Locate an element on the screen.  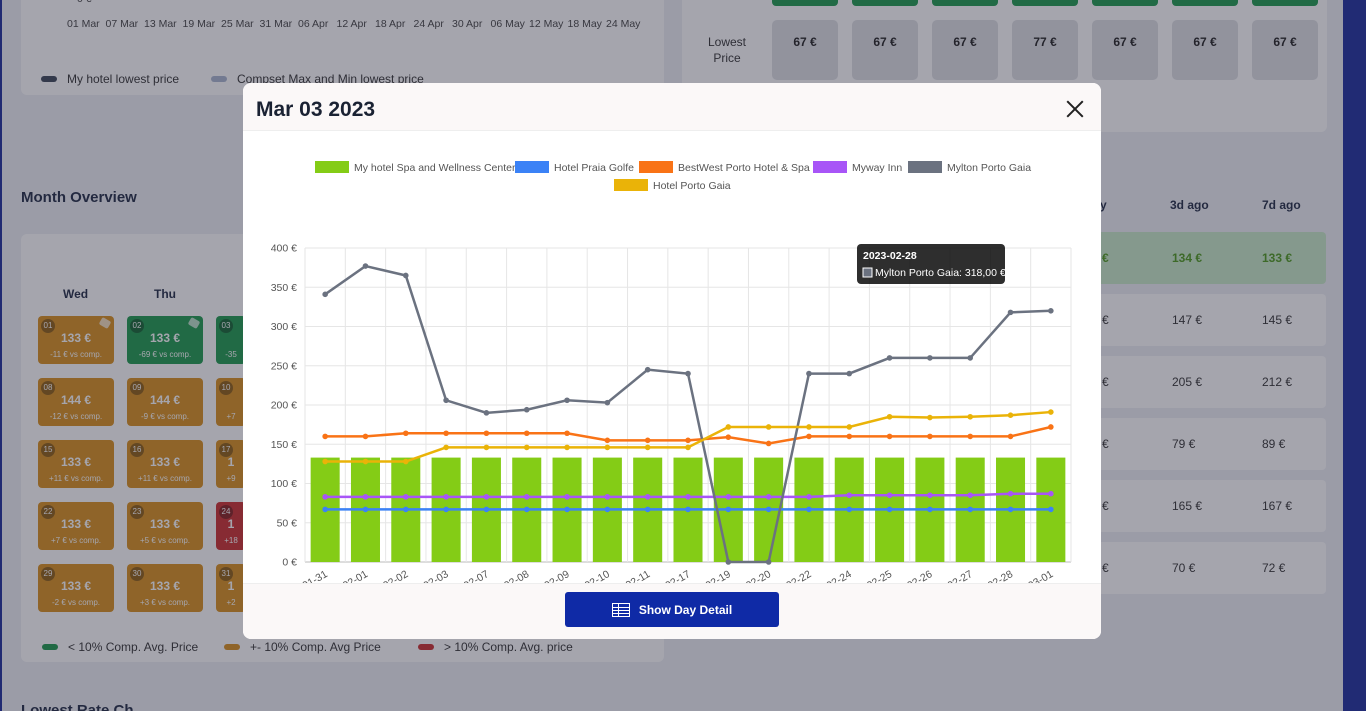
table-cell: 70 € is located at coordinates (1184, 568).